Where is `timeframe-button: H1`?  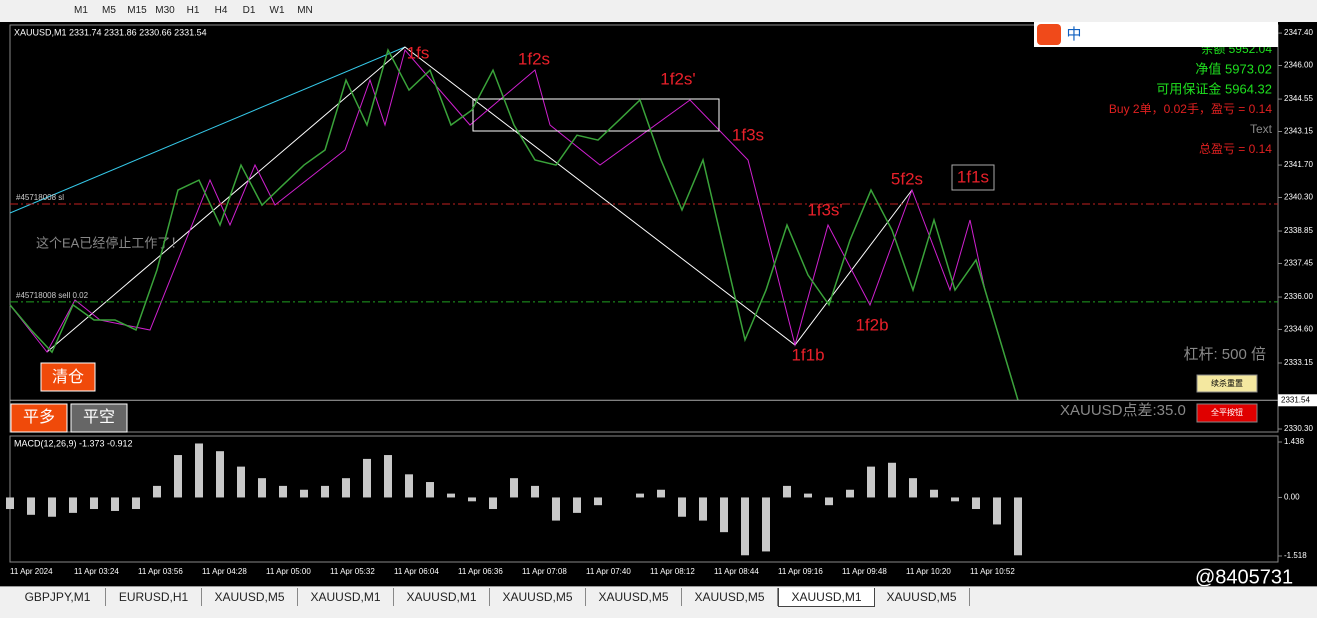
timeframe-button: H1 is located at coordinates (193, 10).